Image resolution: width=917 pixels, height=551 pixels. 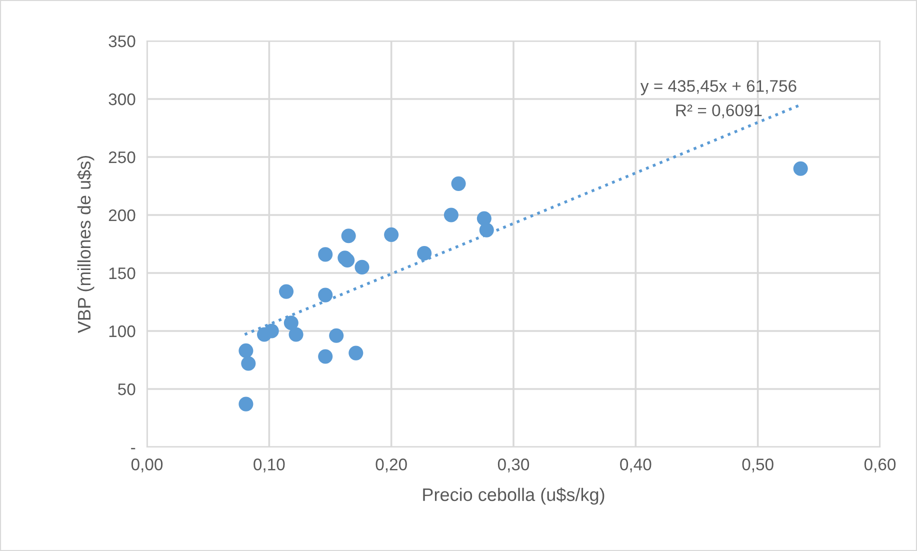 What do you see at coordinates (133, 449) in the screenshot?
I see `y-tick-label: -` at bounding box center [133, 449].